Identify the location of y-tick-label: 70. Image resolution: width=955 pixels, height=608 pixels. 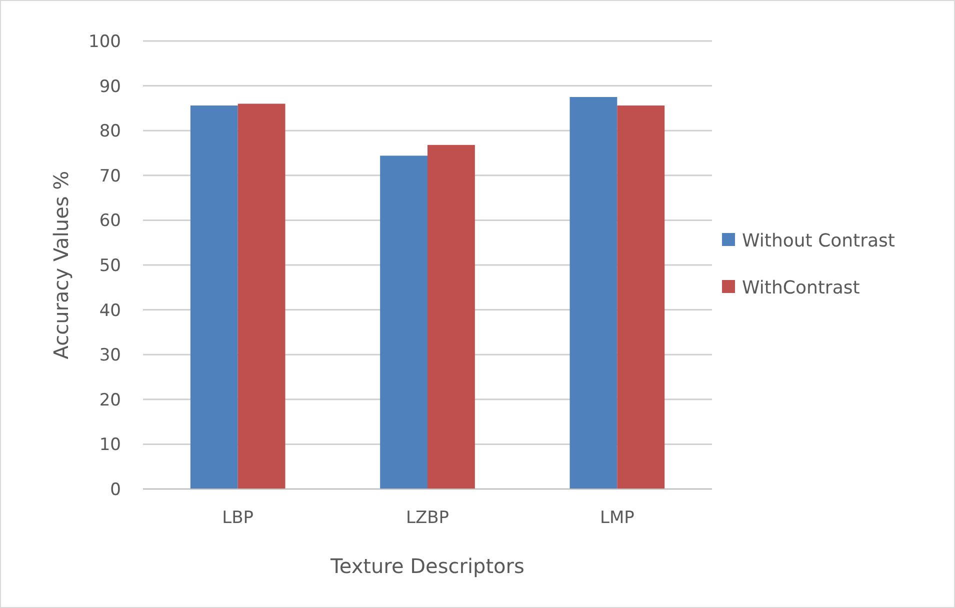
(110, 176).